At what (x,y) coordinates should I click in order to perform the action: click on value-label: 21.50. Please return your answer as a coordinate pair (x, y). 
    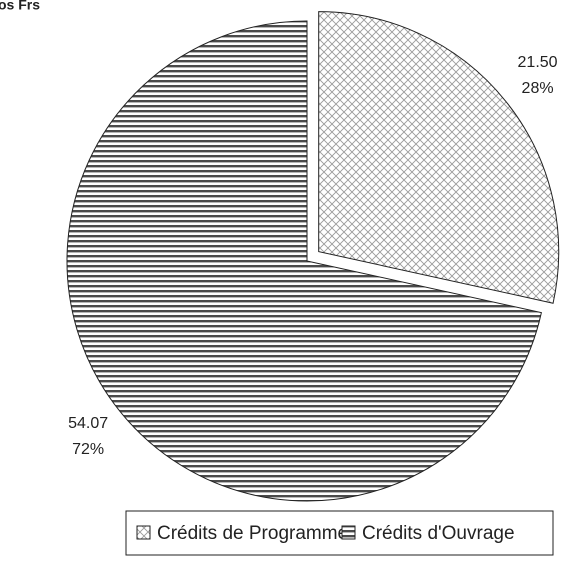
    Looking at the image, I should click on (538, 62).